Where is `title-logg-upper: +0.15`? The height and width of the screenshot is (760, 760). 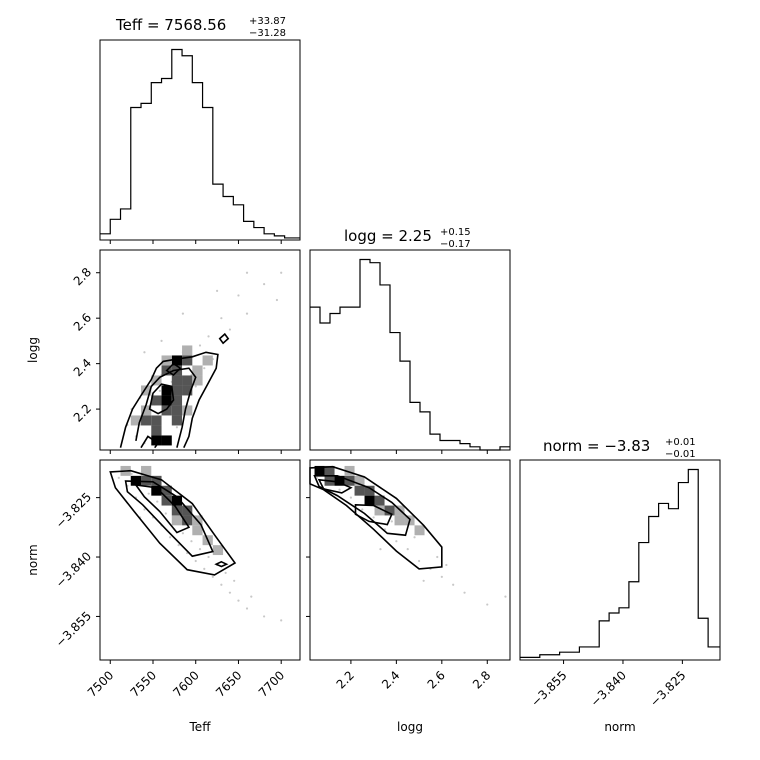
title-logg-upper: +0.15 is located at coordinates (455, 232).